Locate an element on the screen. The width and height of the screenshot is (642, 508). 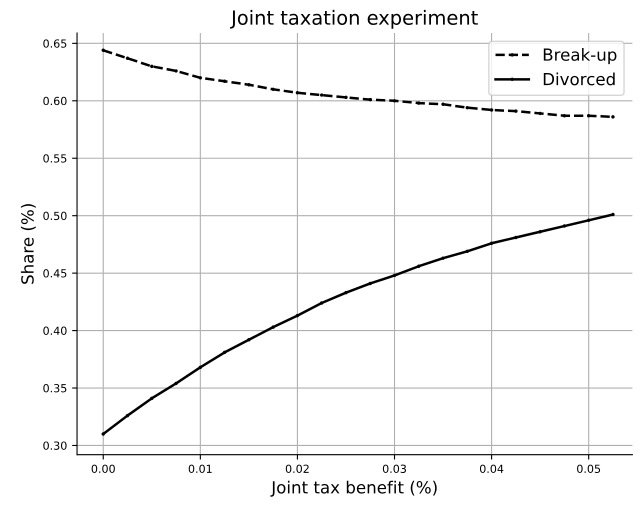
x-tick-label: 0.01 is located at coordinates (200, 468).